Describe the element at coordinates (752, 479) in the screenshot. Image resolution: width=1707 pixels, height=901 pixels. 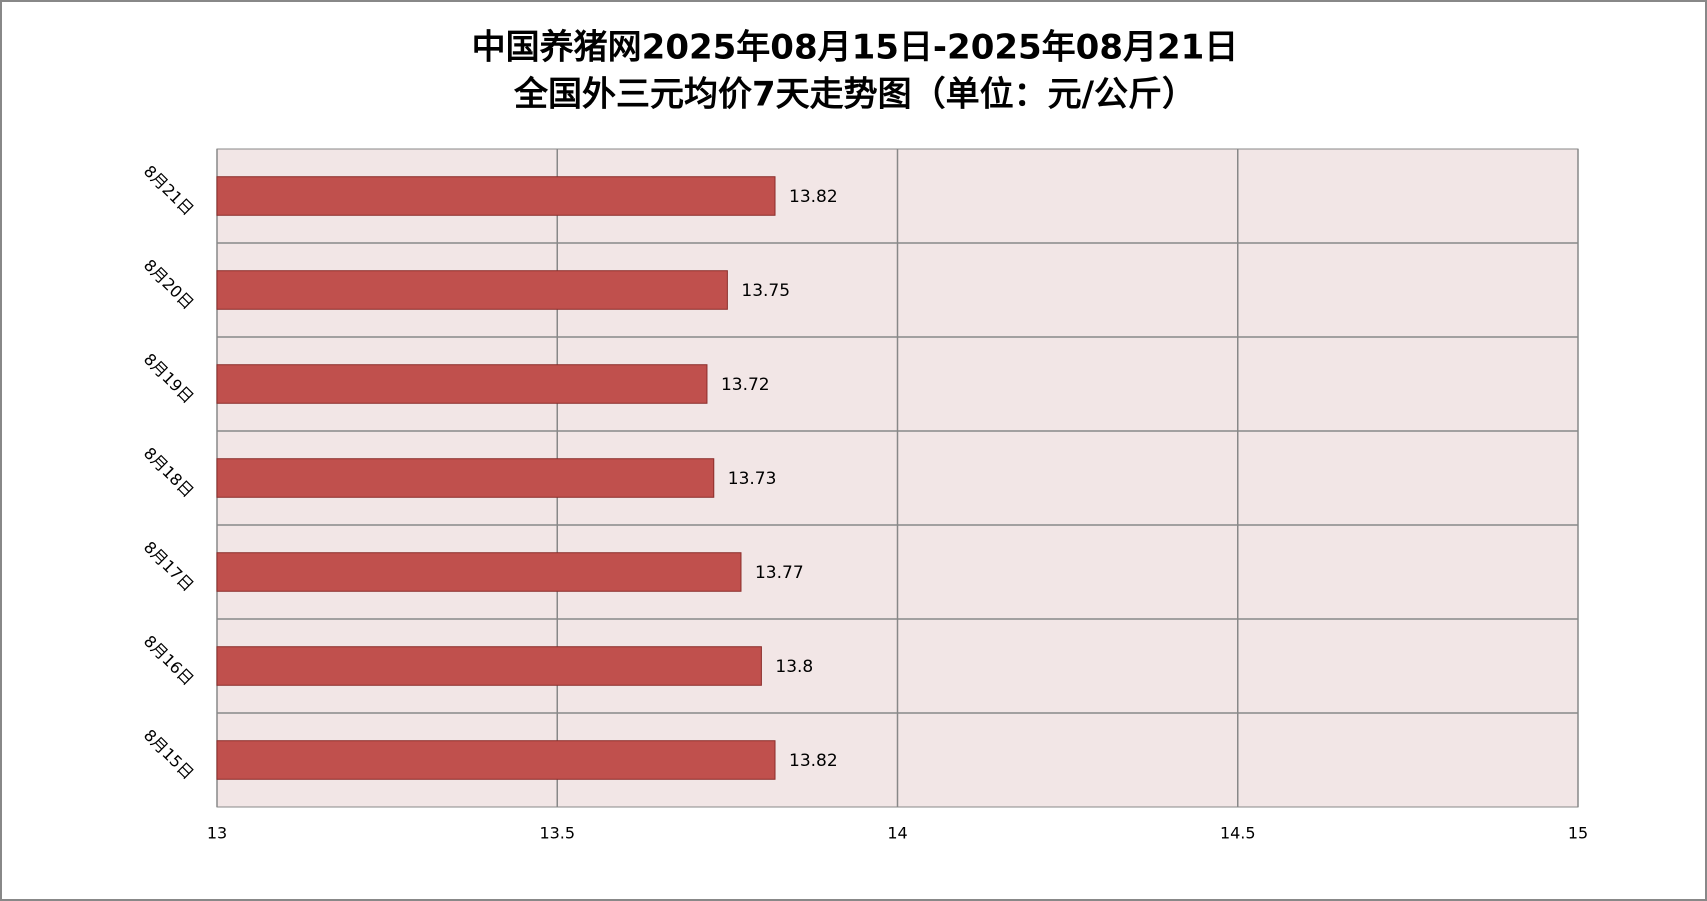
I see `value-label: 13.73` at that location.